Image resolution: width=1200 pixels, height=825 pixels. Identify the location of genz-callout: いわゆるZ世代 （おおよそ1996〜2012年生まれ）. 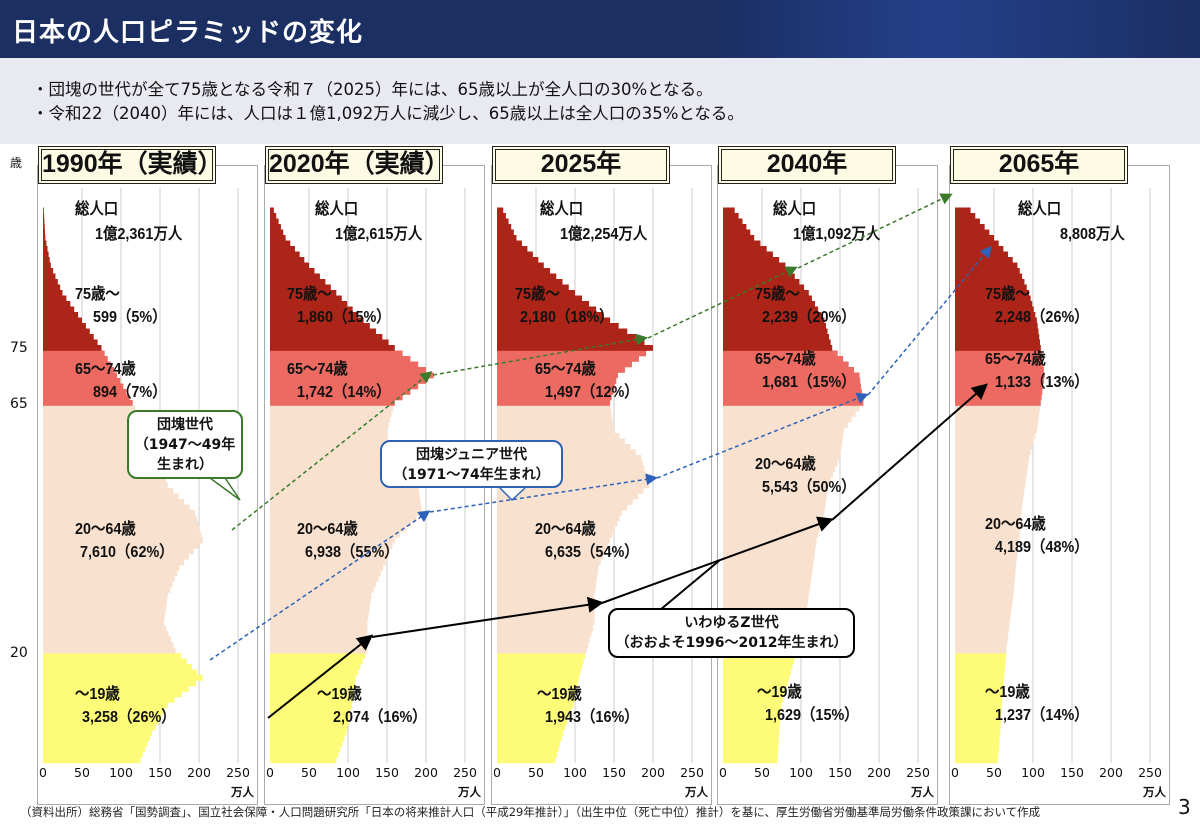
(731, 633).